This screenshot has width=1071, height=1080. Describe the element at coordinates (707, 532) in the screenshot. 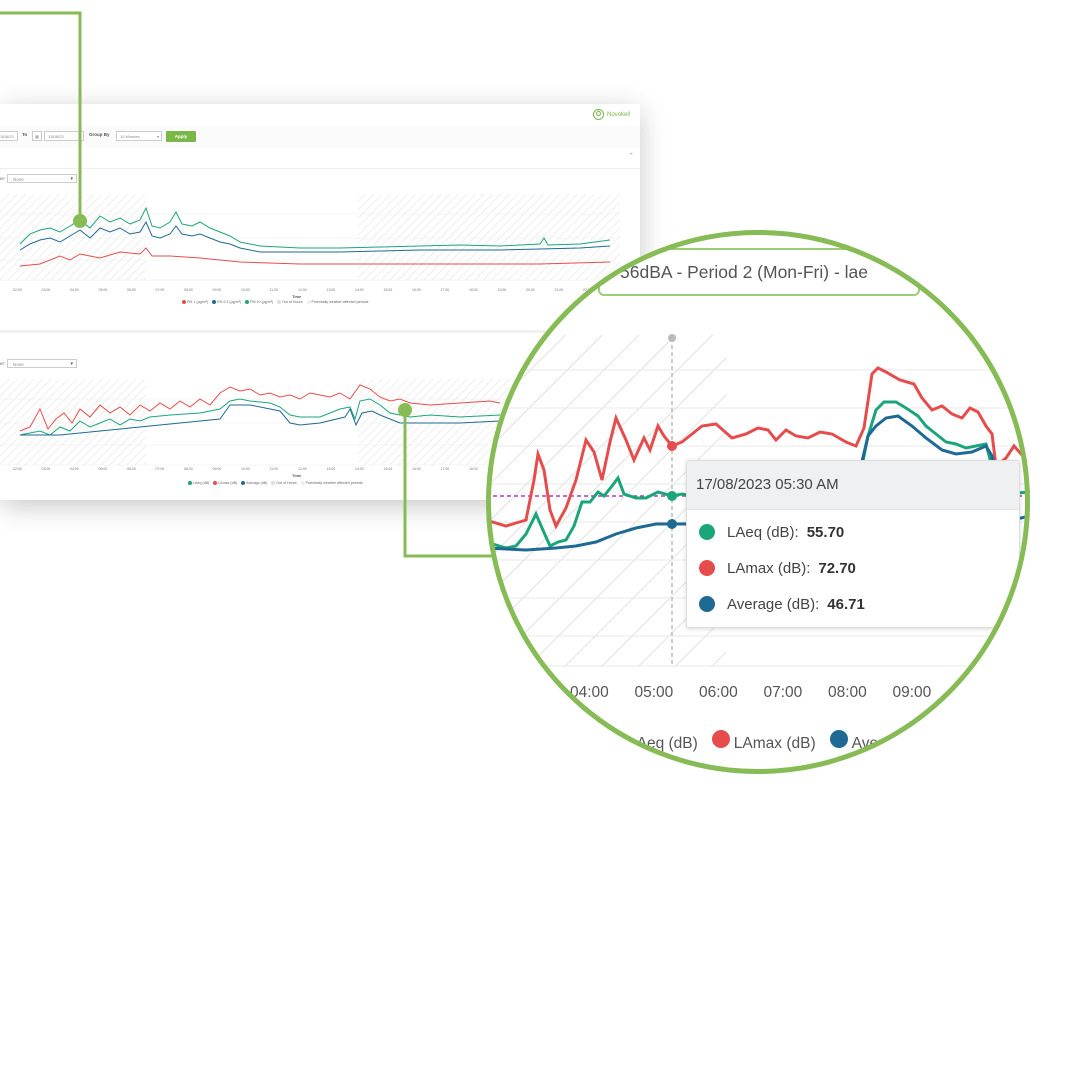

I see `laeq-dot-icon` at that location.